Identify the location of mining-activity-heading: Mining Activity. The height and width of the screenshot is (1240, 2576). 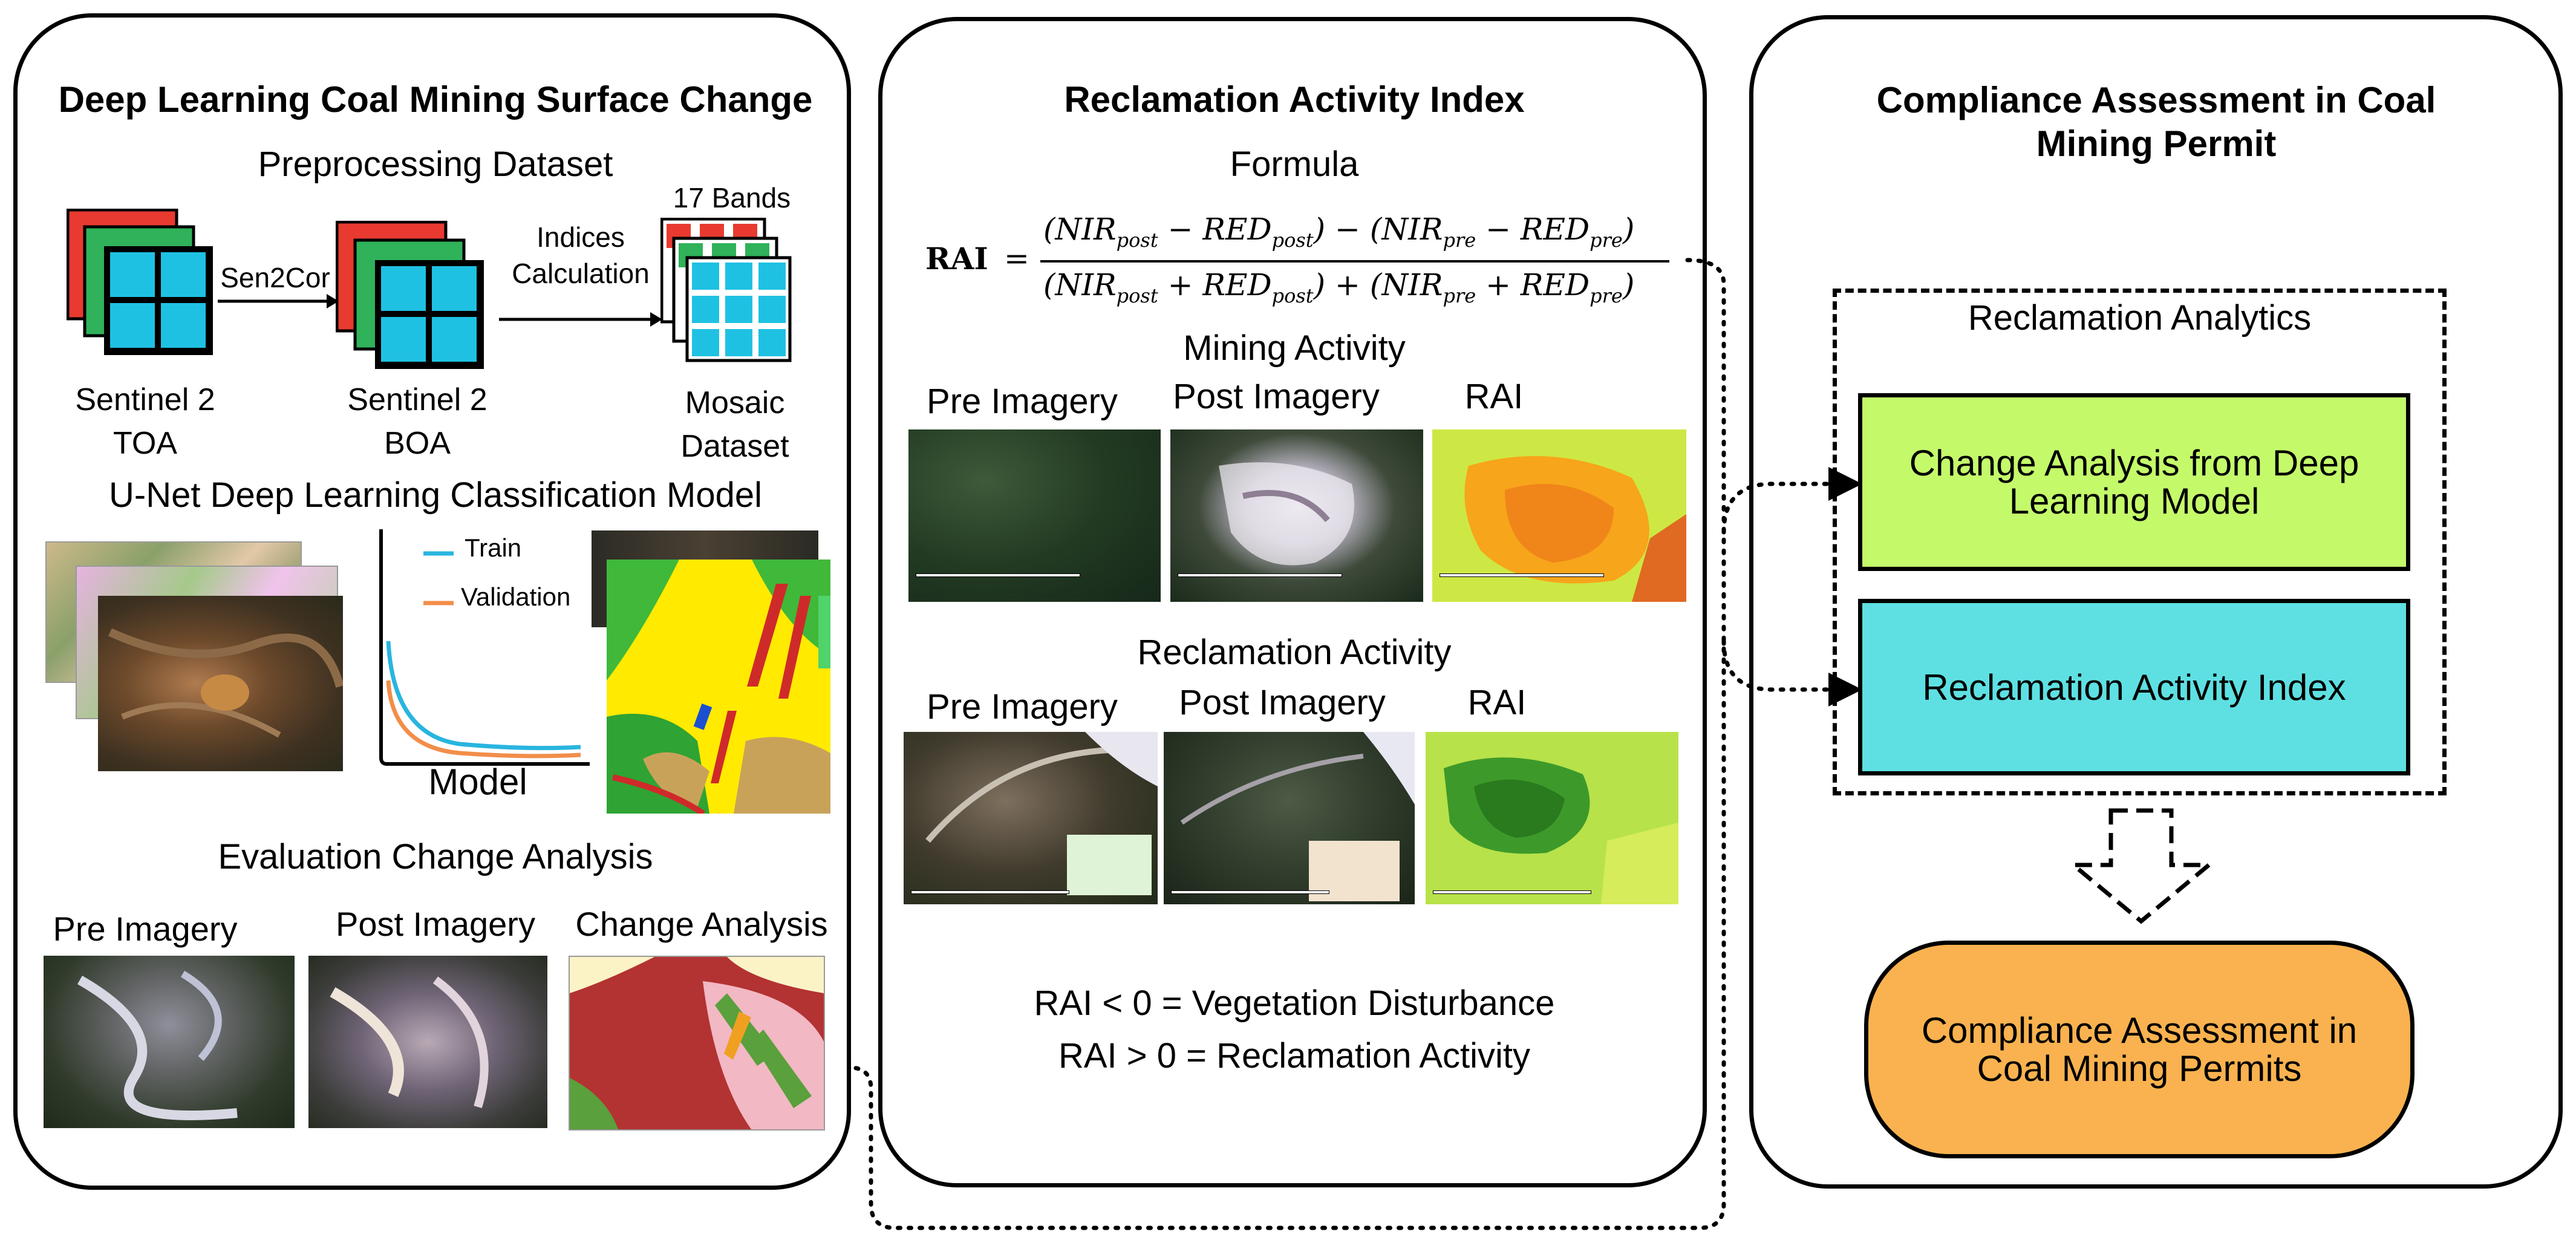
(1294, 348).